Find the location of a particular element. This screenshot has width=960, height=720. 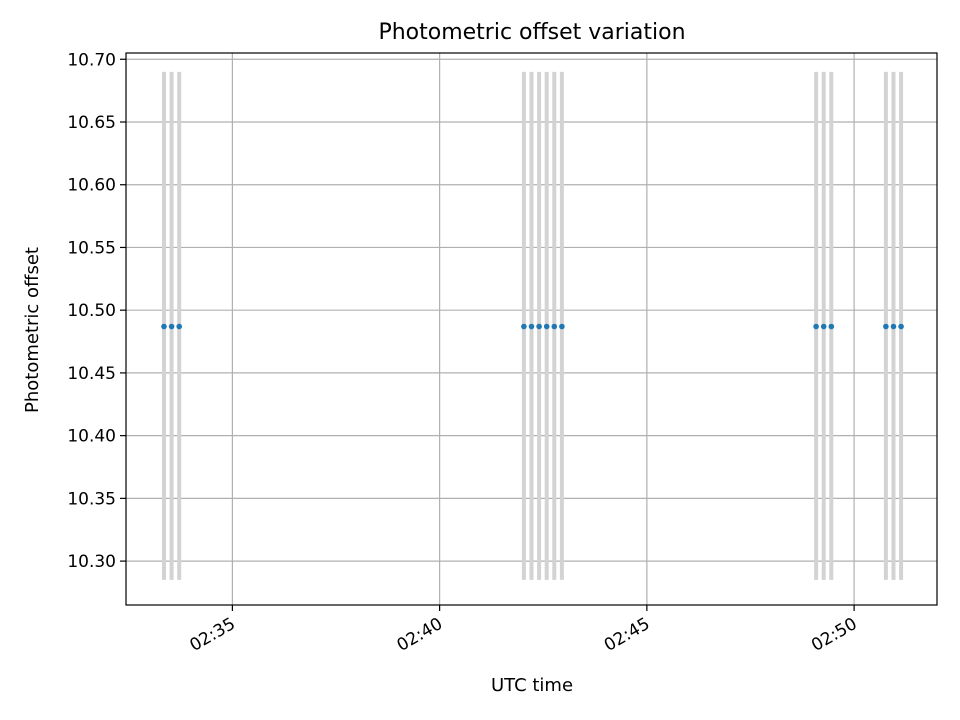

y-tick-label: 10.60 is located at coordinates (91, 186).